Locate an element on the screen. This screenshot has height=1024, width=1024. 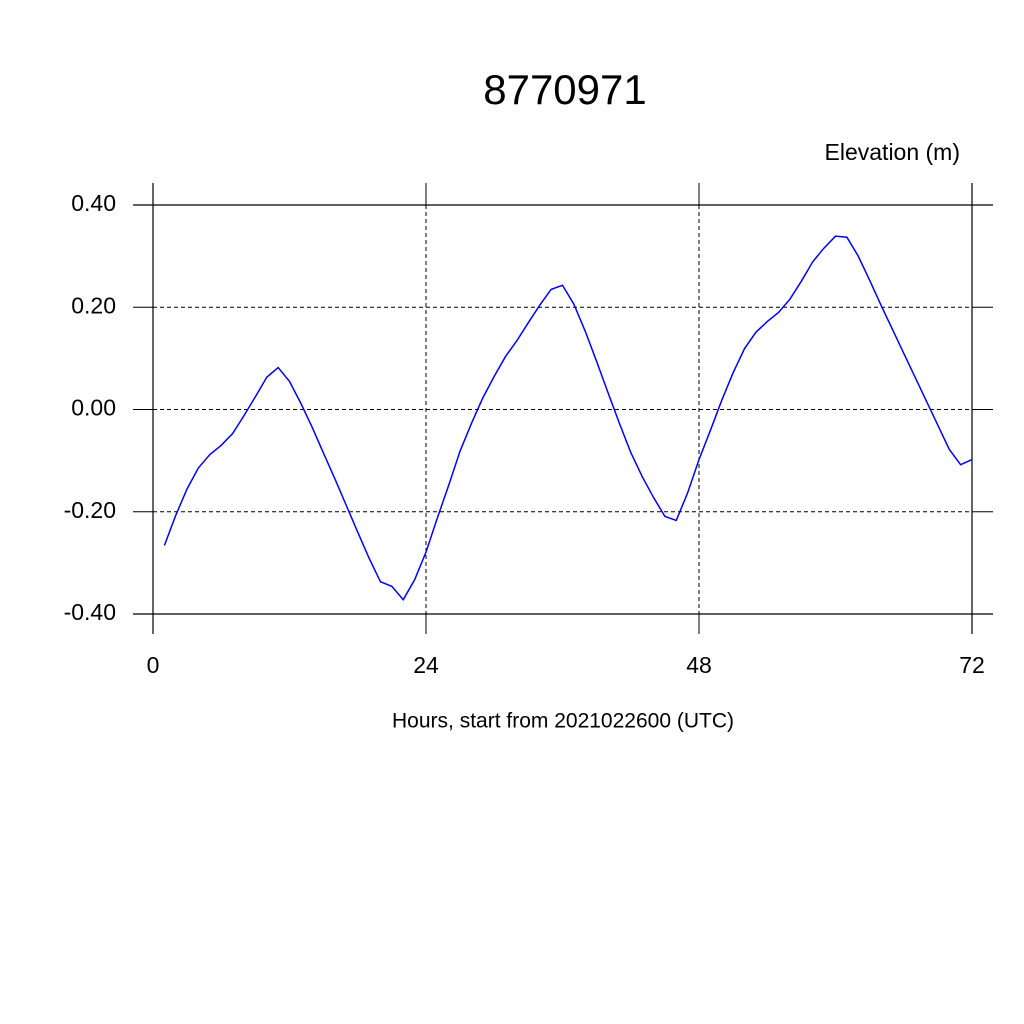
y-tick-label: 0.20 is located at coordinates (93, 305).